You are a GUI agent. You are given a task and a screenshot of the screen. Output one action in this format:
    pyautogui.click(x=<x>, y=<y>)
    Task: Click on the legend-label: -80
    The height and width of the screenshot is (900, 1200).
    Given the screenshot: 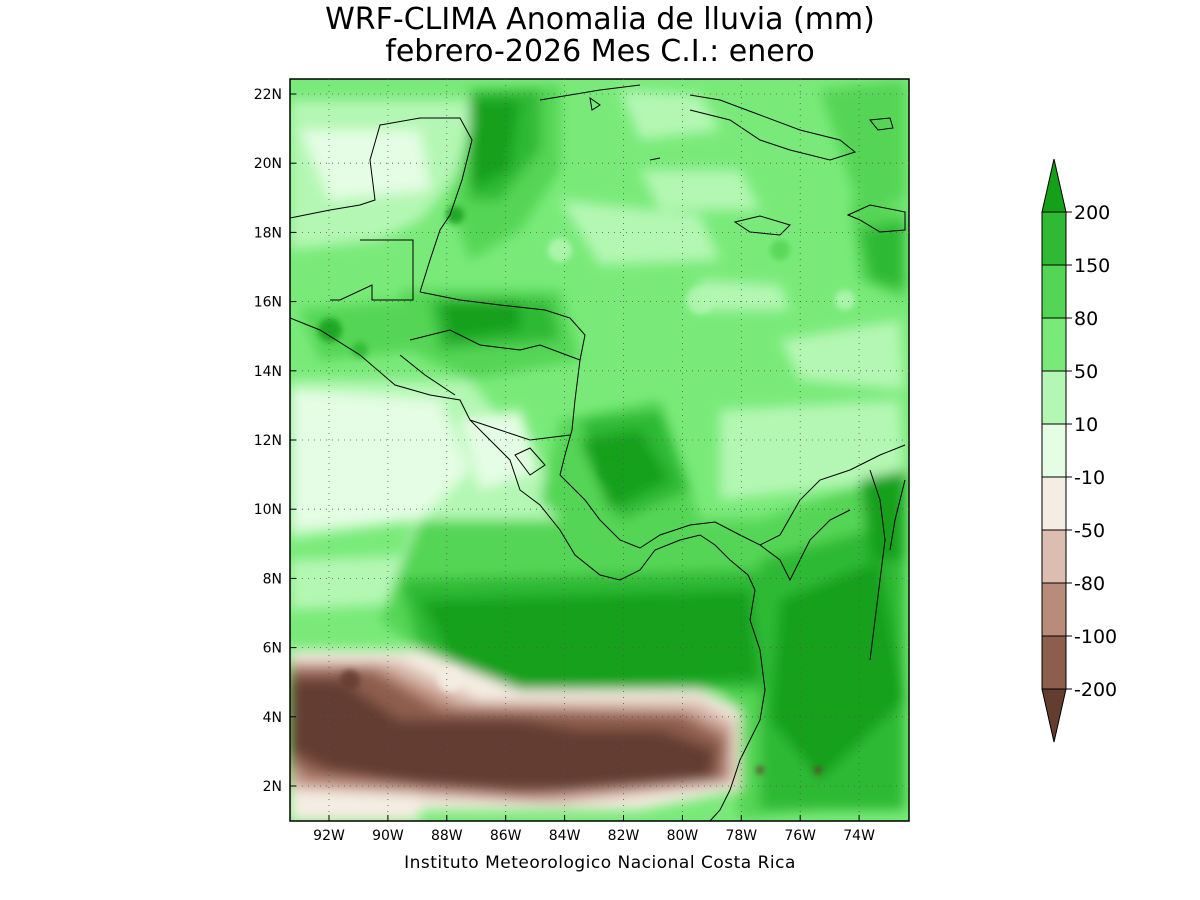 What is the action you would take?
    pyautogui.click(x=1089, y=584)
    